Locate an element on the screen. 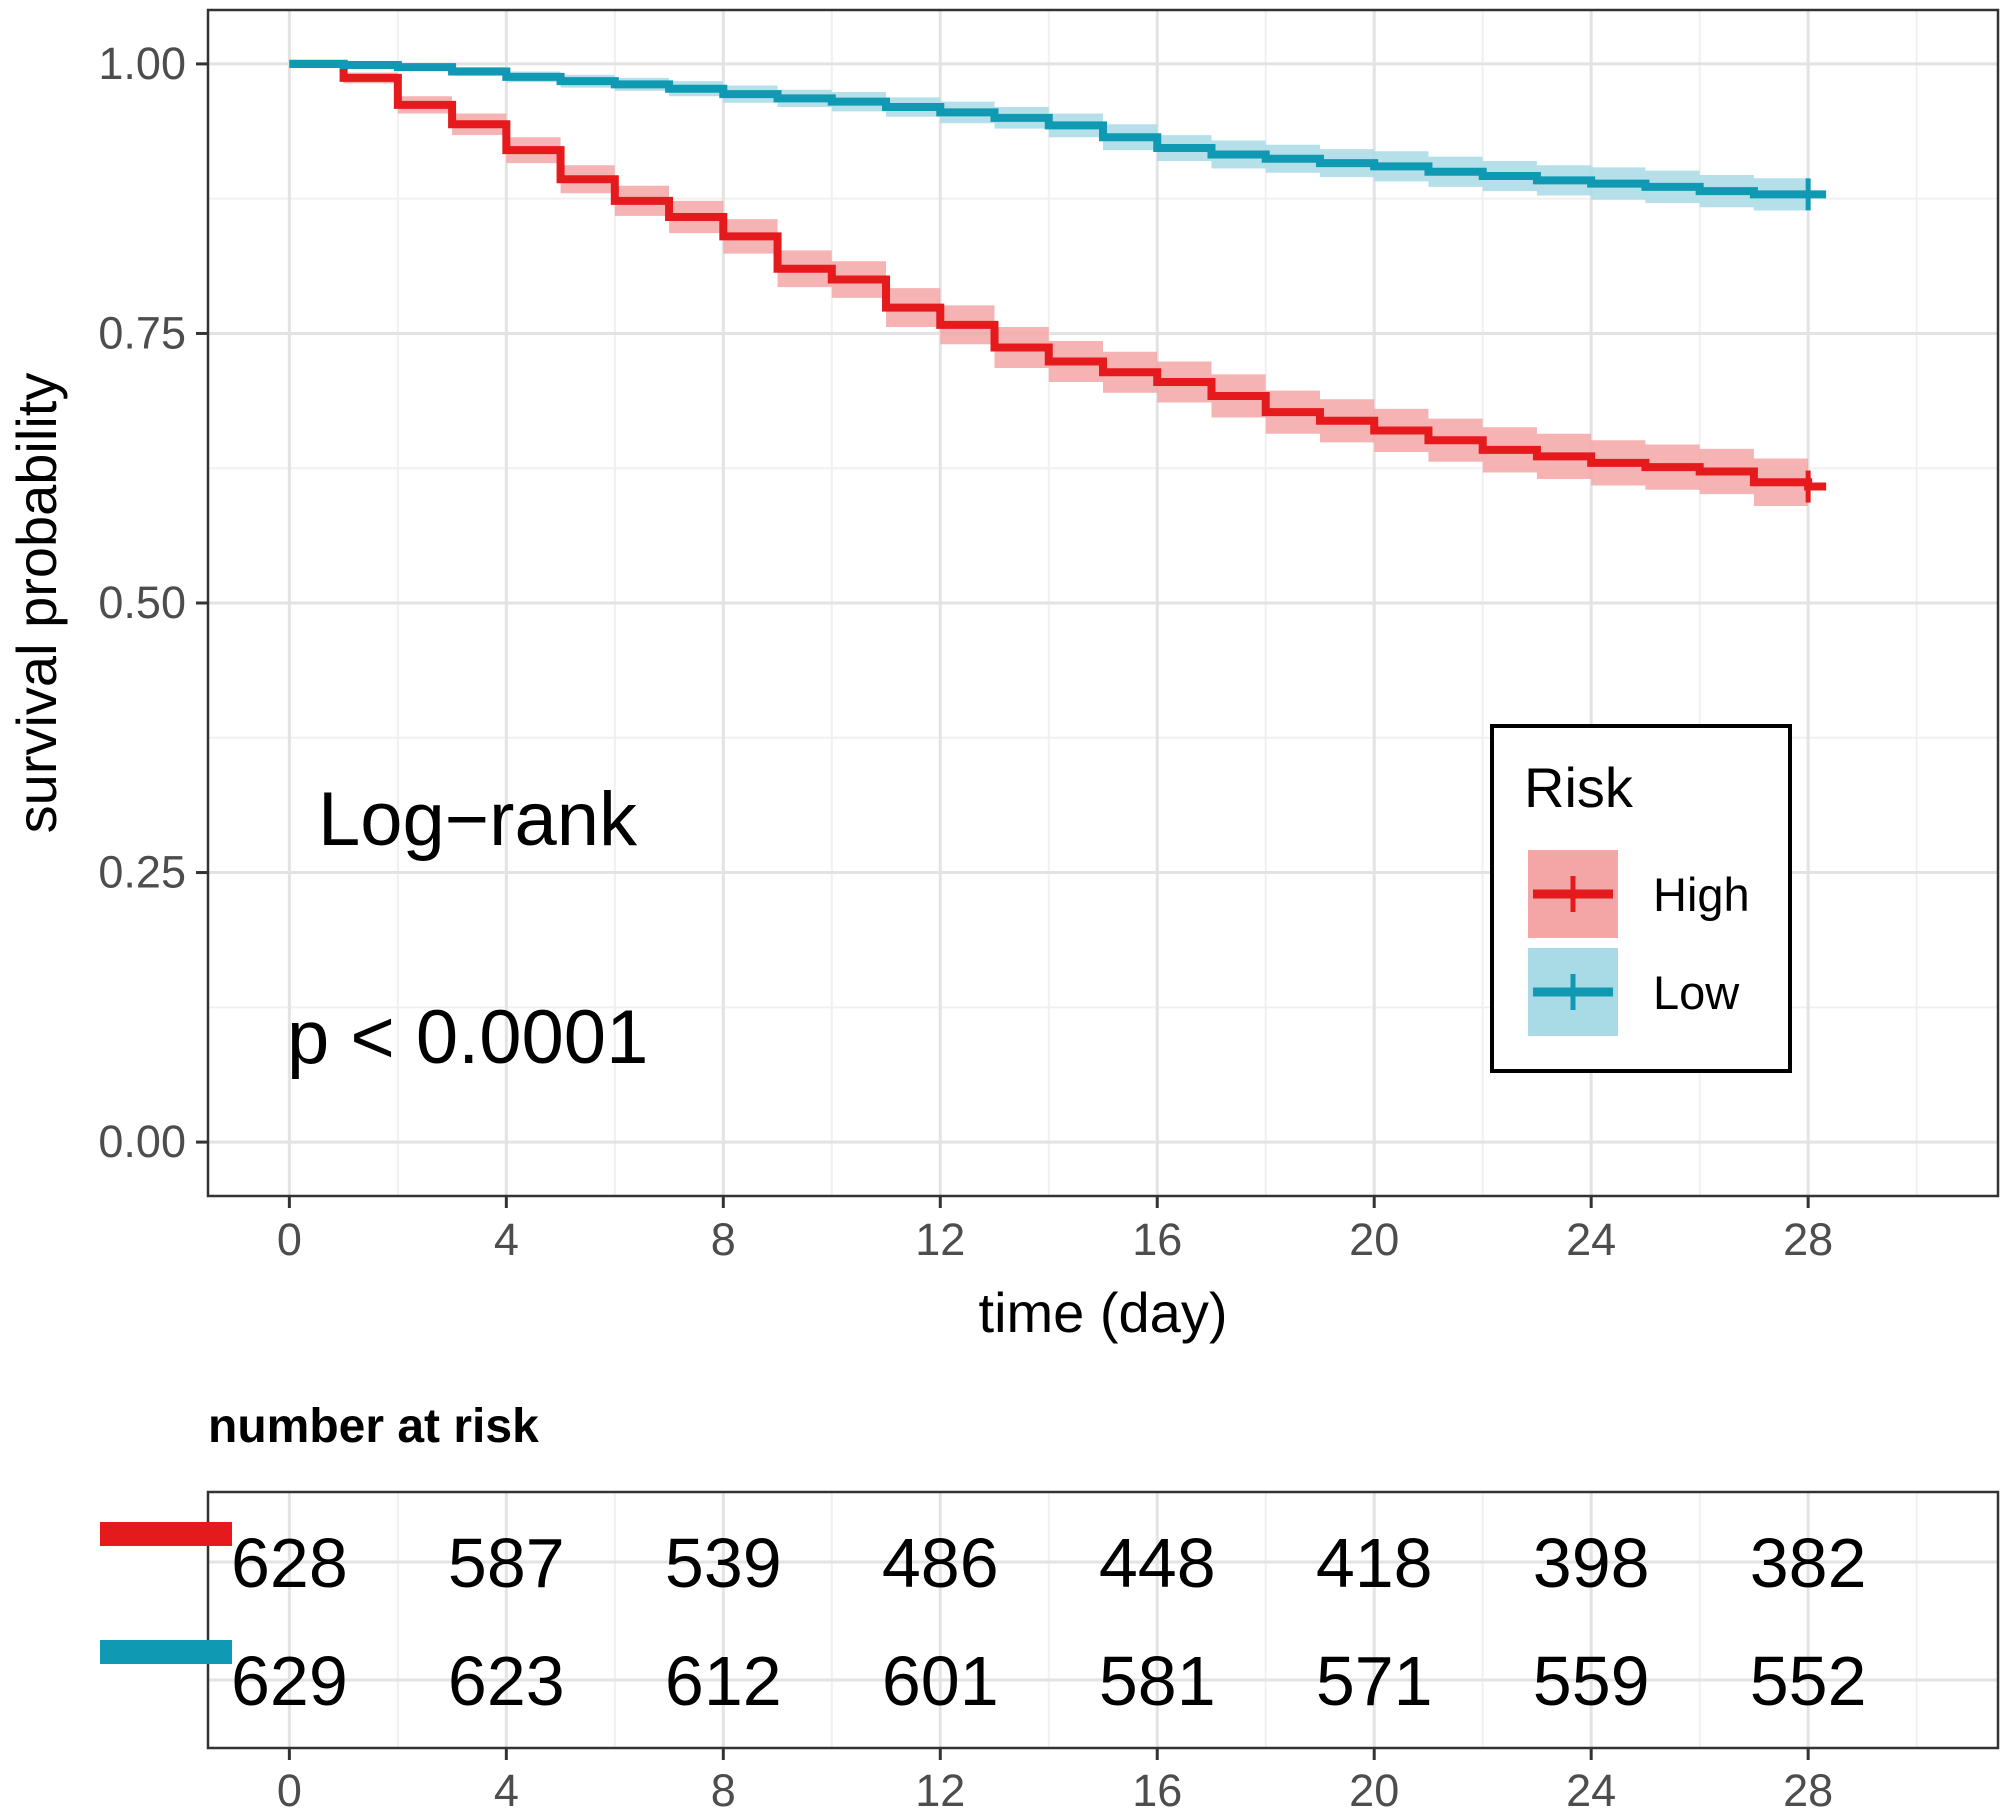 Image resolution: width=2008 pixels, height=1812 pixels. risk-count-low: 629 is located at coordinates (289, 1681).